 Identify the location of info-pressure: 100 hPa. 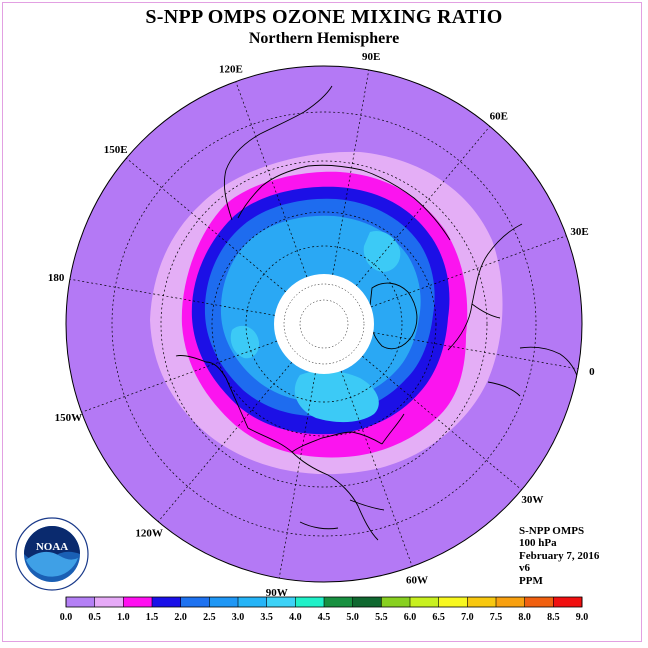
(538, 543).